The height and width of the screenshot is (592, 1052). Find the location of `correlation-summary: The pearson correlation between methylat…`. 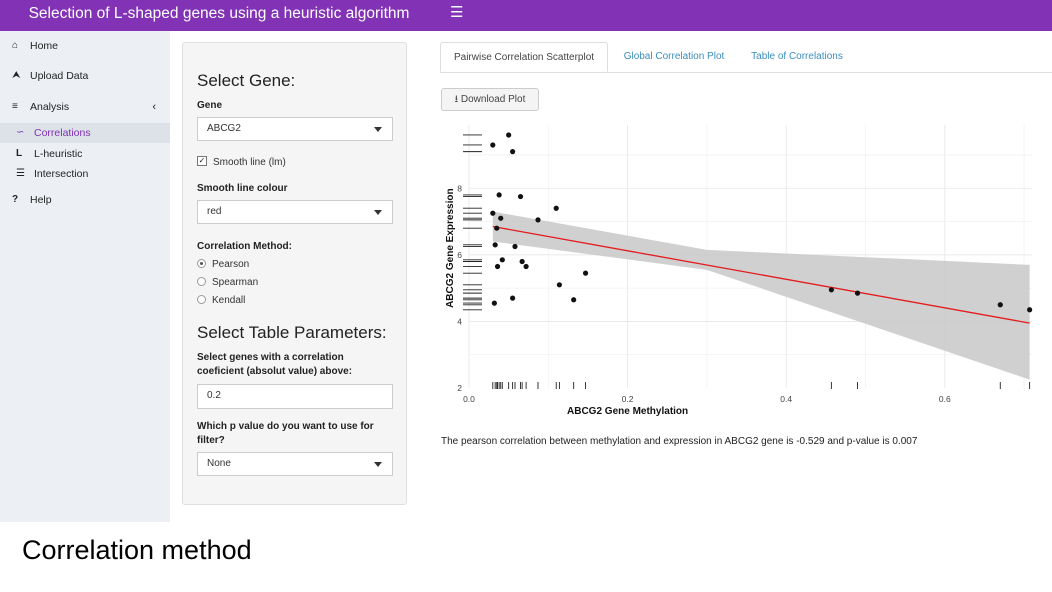

correlation-summary: The pearson correlation between methylat… is located at coordinates (679, 441).